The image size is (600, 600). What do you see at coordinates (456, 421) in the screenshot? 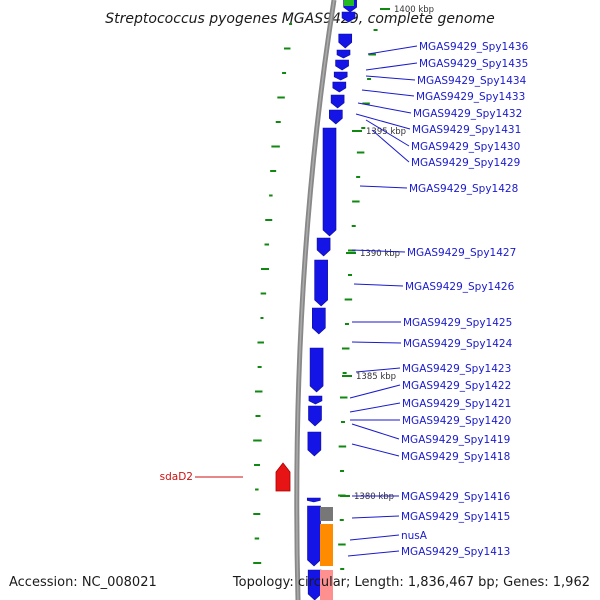
I see `gene-label: MGAS9429_Spy1420` at bounding box center [456, 421].